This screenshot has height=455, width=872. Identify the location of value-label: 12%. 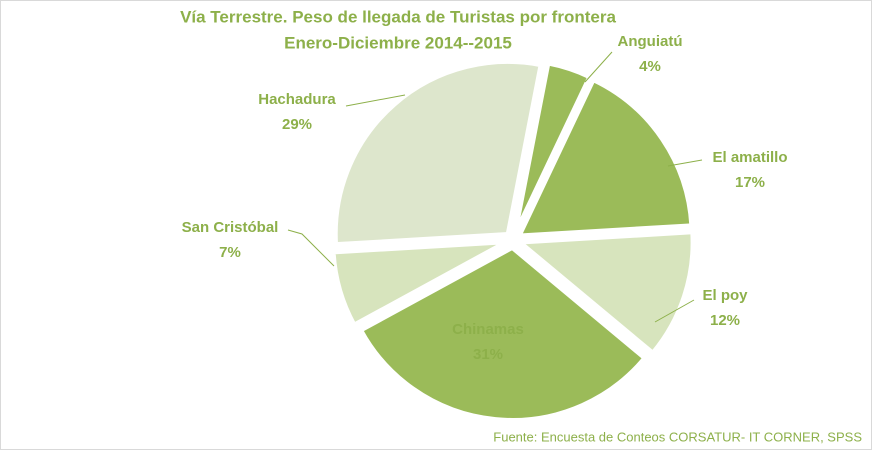
(725, 320).